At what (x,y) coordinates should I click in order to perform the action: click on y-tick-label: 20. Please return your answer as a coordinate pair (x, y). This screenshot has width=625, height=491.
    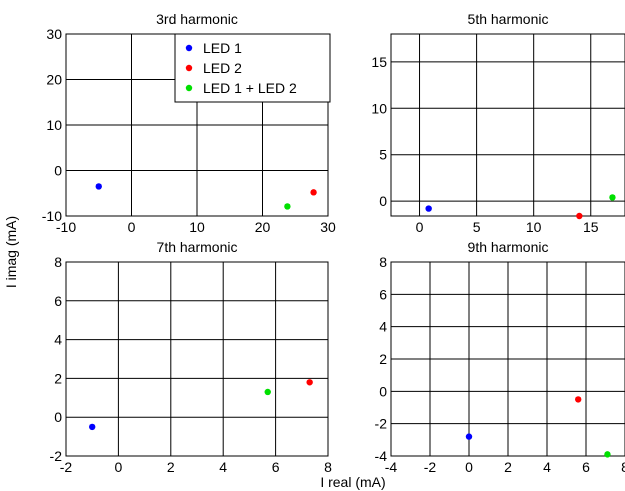
    Looking at the image, I should click on (54, 80).